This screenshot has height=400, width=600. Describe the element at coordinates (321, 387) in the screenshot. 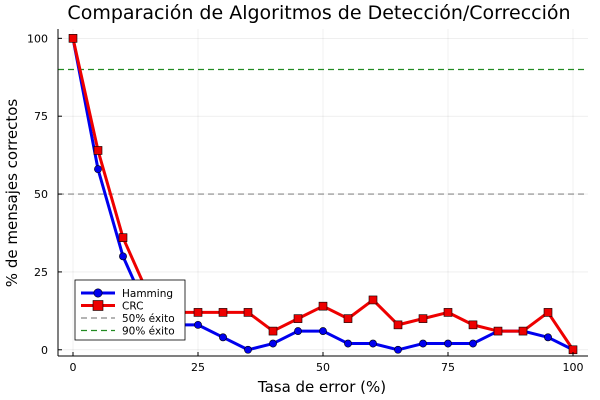

I see `x-axis-label: Tasa de error (%)` at that location.